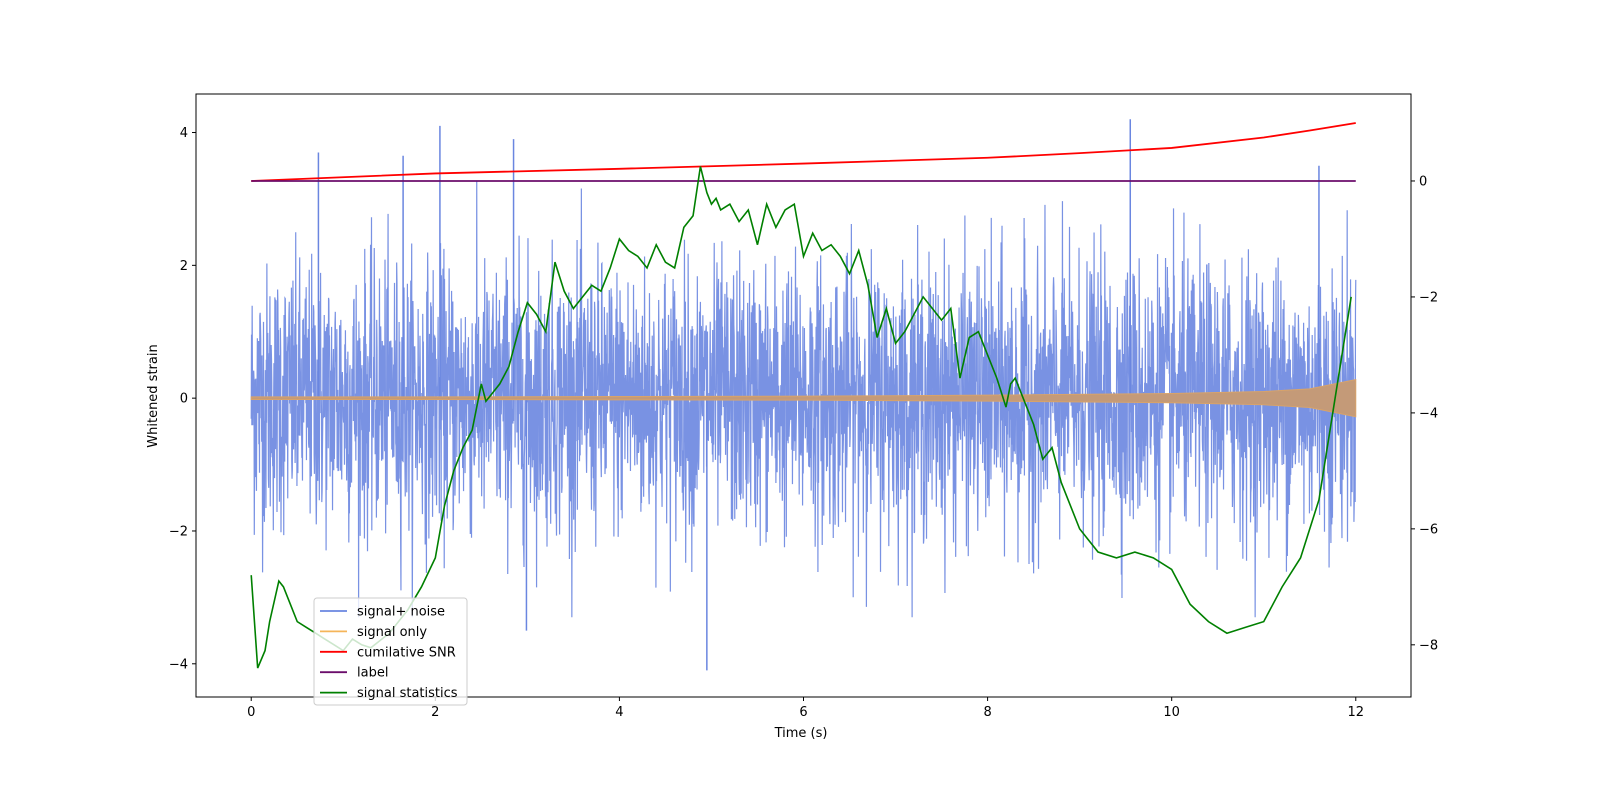 This screenshot has width=1600, height=800. I want to click on x-tick-label: 2, so click(435, 712).